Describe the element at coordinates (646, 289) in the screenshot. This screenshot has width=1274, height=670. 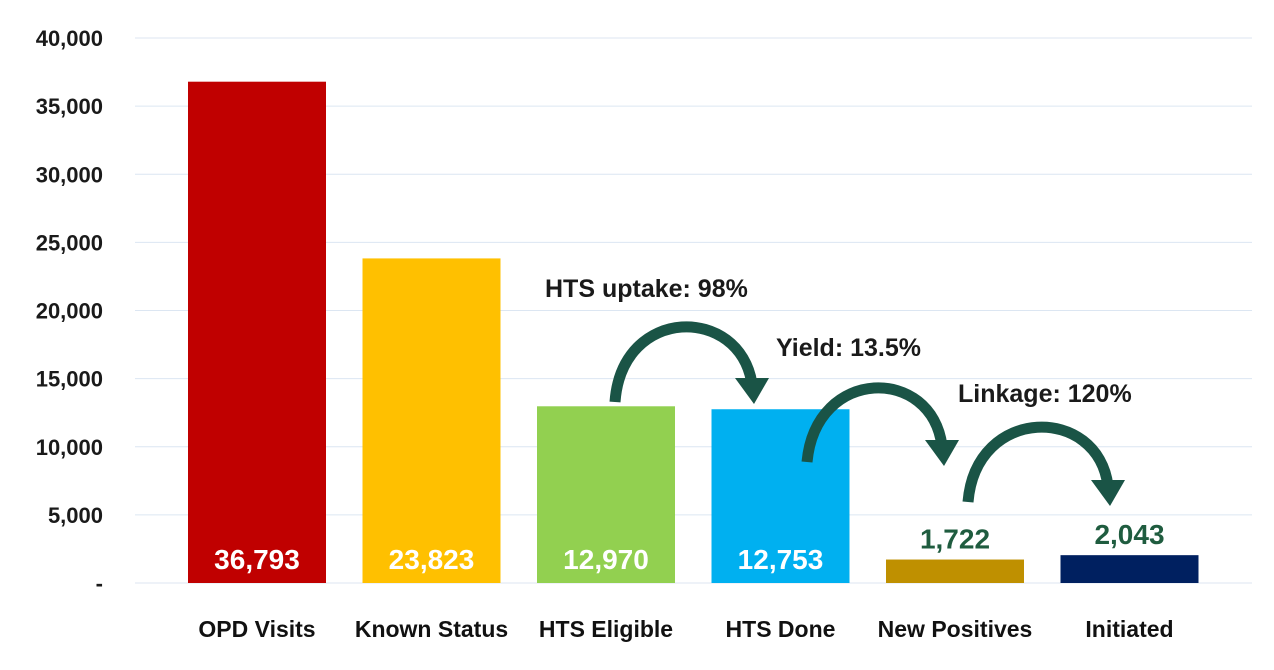
I see `annotation-label: HTS uptake: 98%` at that location.